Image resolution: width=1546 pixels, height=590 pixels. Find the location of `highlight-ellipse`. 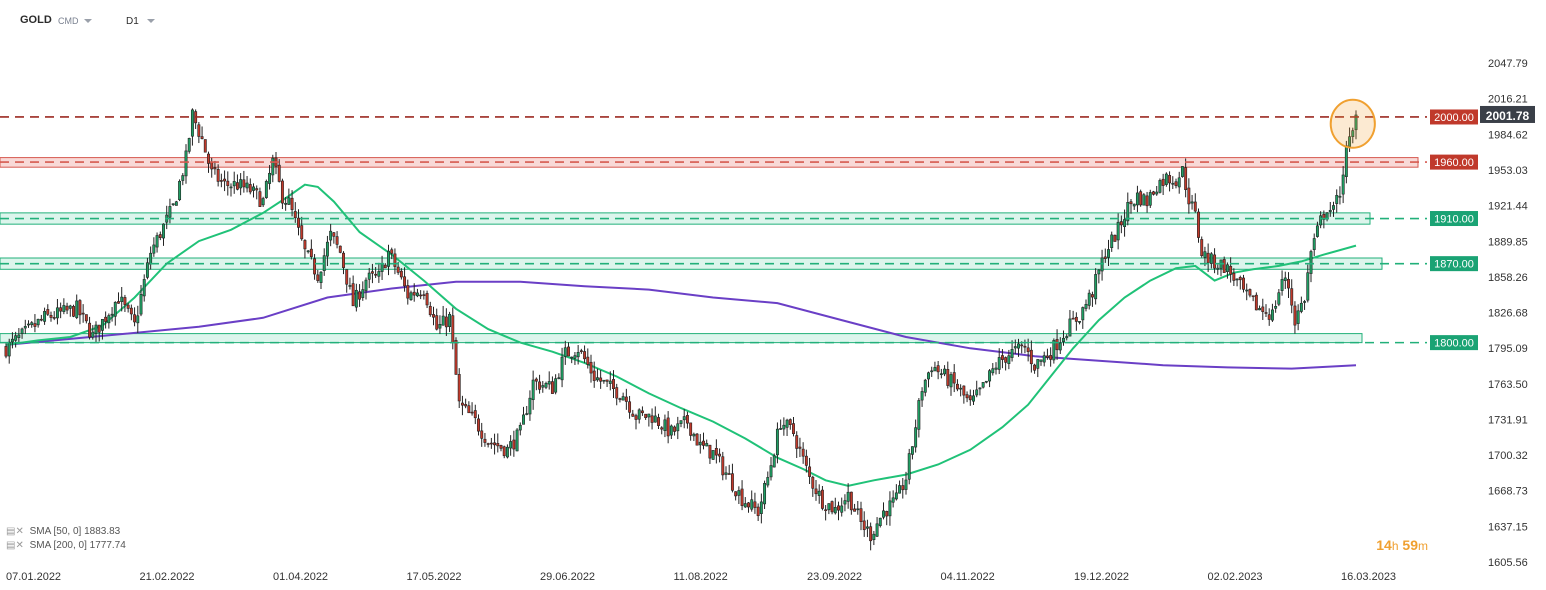

highlight-ellipse is located at coordinates (1352, 123).